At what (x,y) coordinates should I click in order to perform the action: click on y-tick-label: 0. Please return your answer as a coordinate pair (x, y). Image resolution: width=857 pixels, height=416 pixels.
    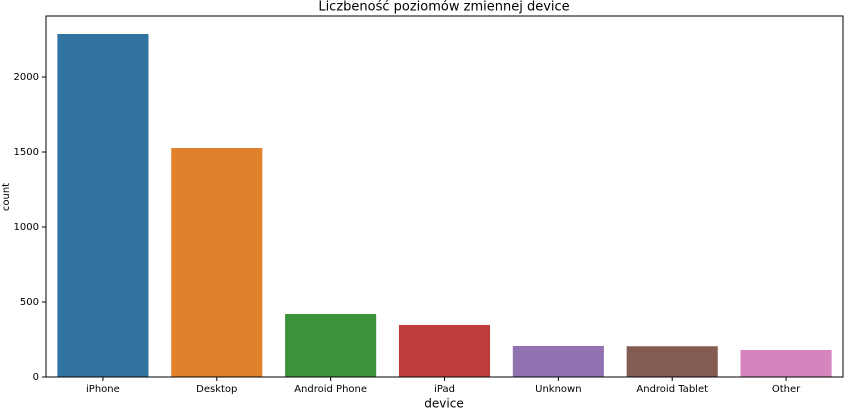
    Looking at the image, I should click on (36, 377).